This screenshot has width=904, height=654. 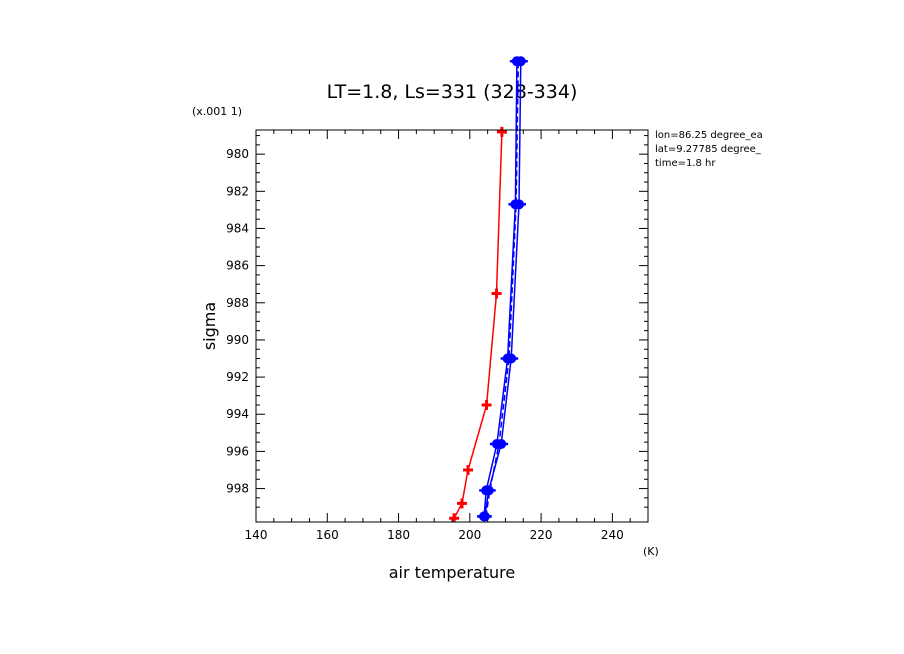 What do you see at coordinates (256, 535) in the screenshot?
I see `x-tick-label: 140` at bounding box center [256, 535].